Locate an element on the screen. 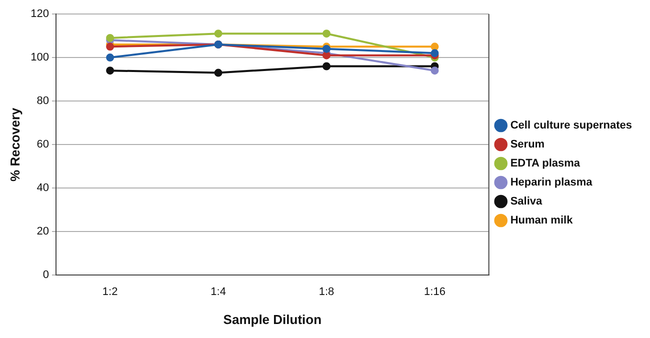  x-tick-label: 1:16 is located at coordinates (435, 292).